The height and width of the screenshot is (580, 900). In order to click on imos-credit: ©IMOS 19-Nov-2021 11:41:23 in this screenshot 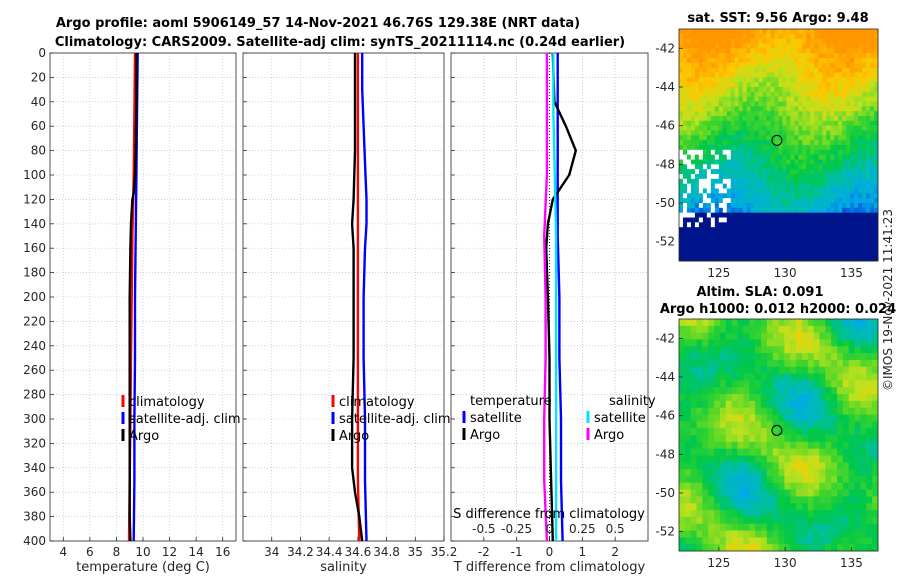, I will do `click(888, 300)`.